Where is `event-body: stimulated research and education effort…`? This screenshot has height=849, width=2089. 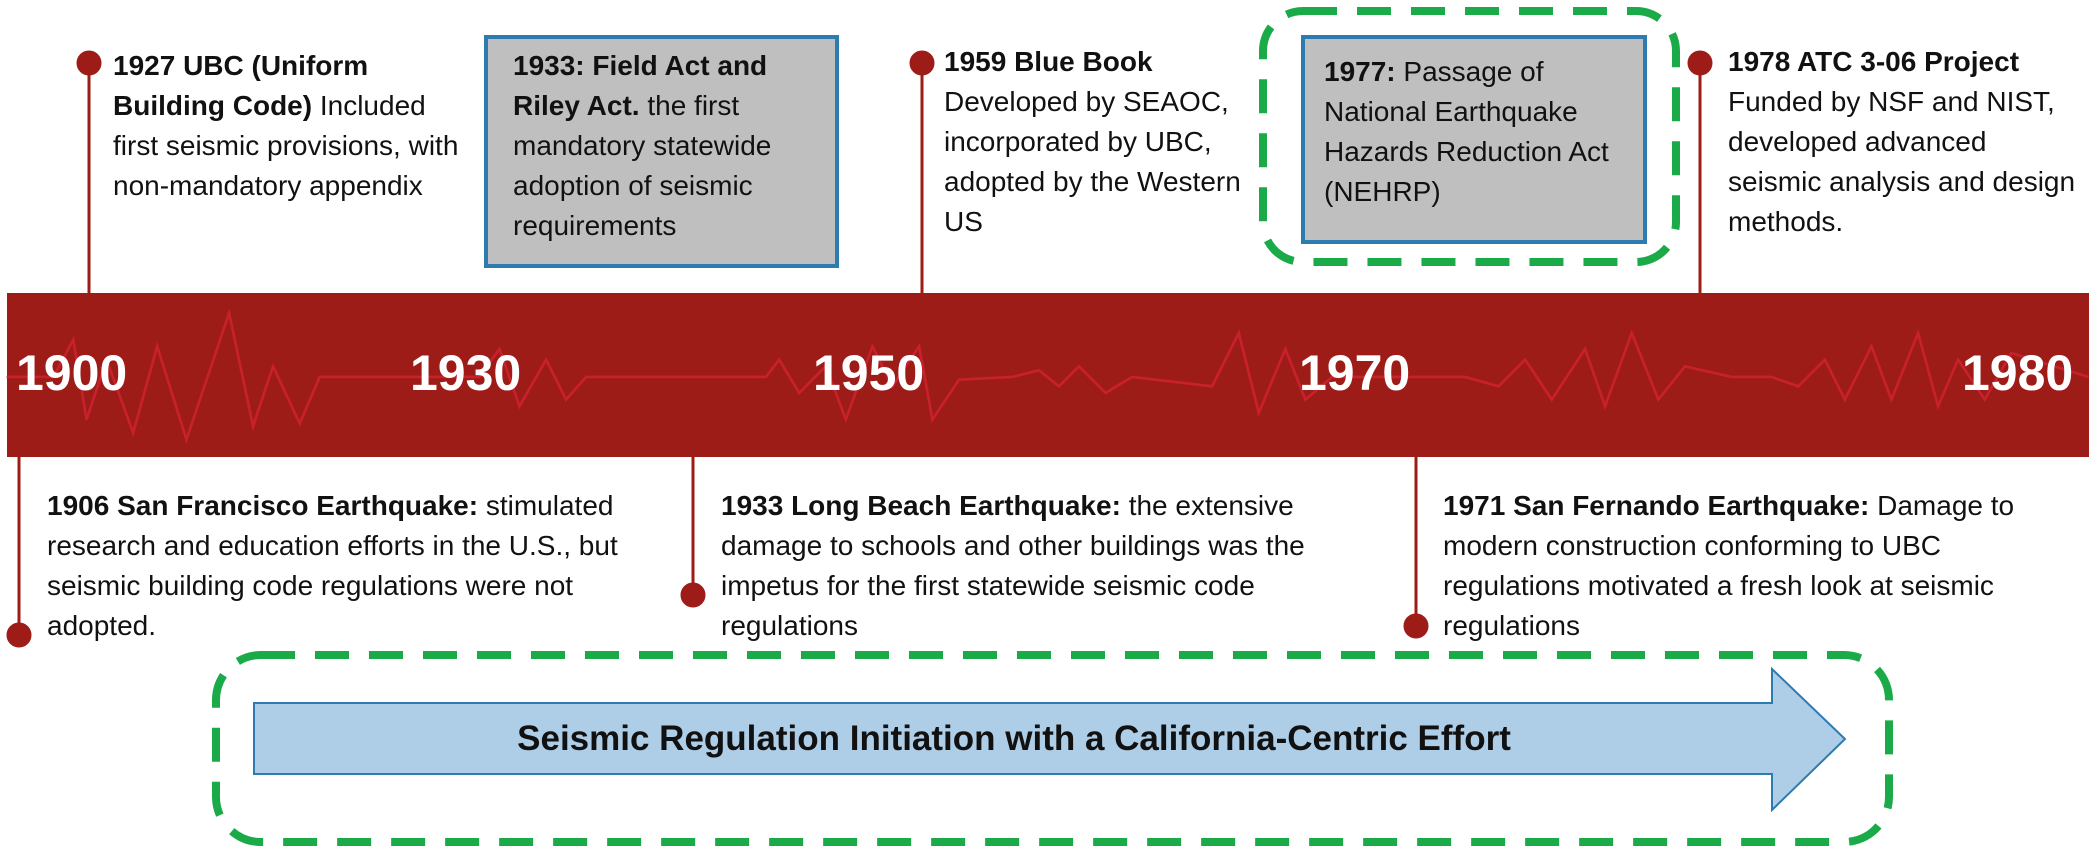
event-body: stimulated research and education effort… is located at coordinates (332, 565).